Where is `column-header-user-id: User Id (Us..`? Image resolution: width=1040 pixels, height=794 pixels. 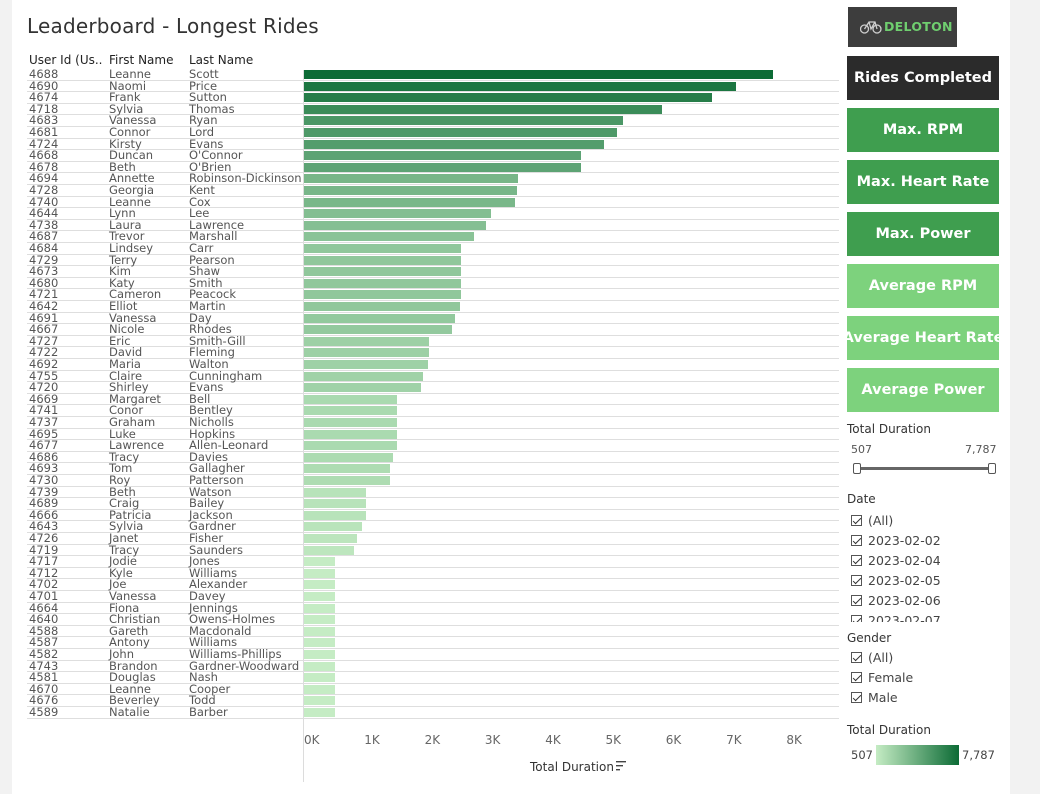 column-header-user-id: User Id (Us.. is located at coordinates (66, 60).